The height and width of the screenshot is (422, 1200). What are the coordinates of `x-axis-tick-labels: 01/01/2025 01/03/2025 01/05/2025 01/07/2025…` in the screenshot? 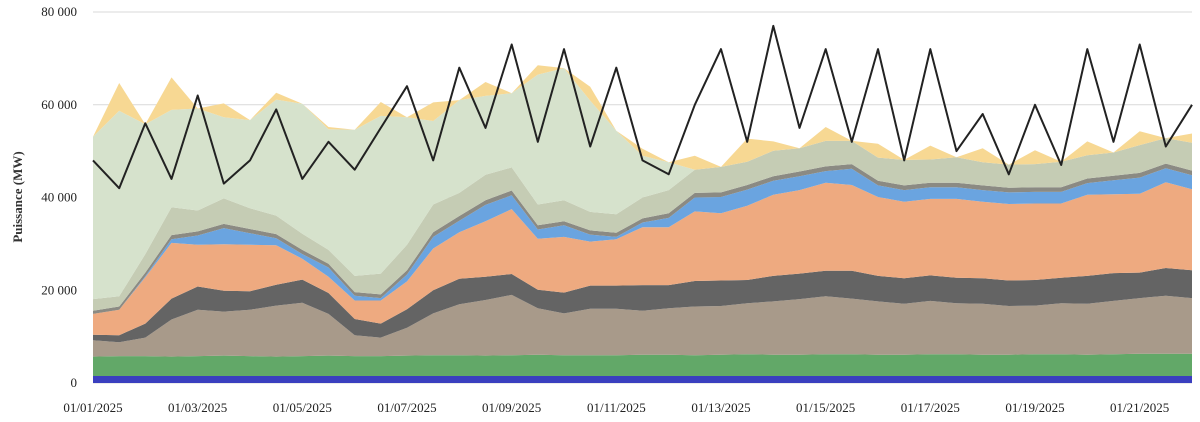 It's located at (616, 407).